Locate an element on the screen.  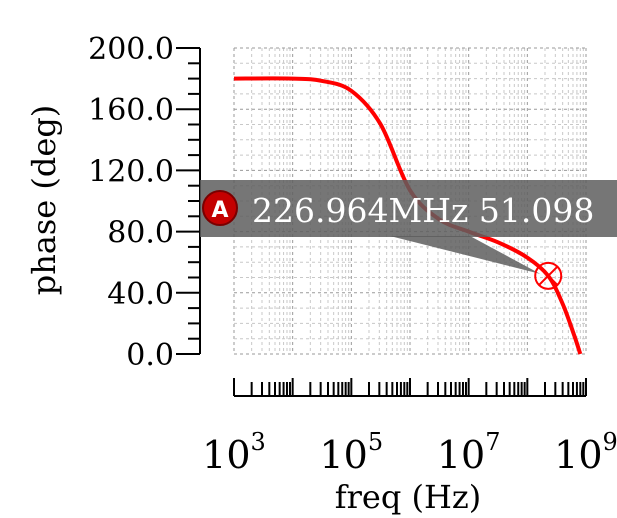
y-tick-label: 160.0 is located at coordinates (131, 110).